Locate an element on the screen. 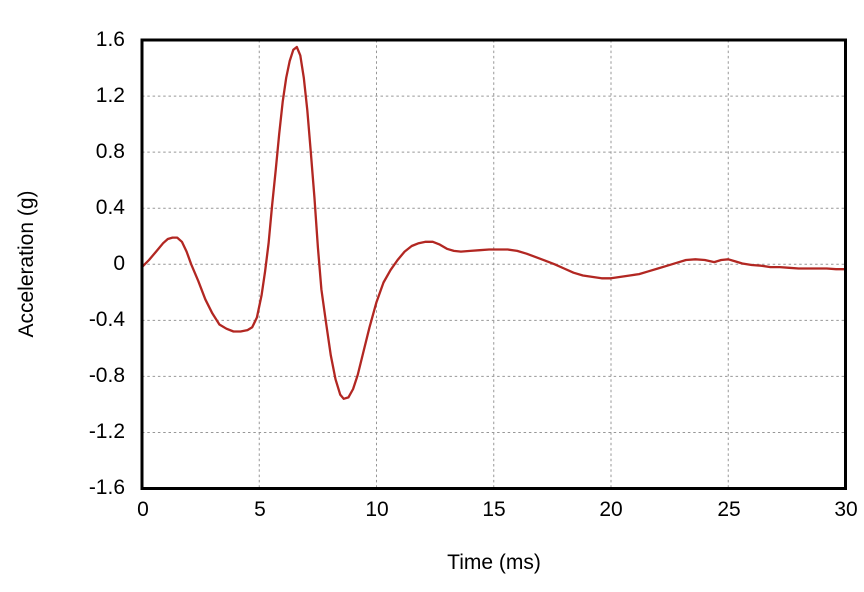  x-tick-label-15: 15 is located at coordinates (494, 509).